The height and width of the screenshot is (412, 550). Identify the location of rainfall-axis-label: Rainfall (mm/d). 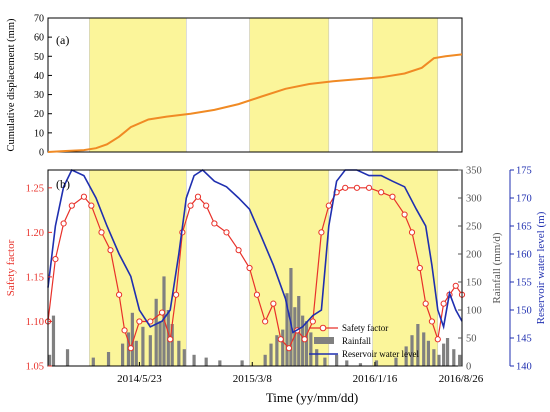
(497, 268).